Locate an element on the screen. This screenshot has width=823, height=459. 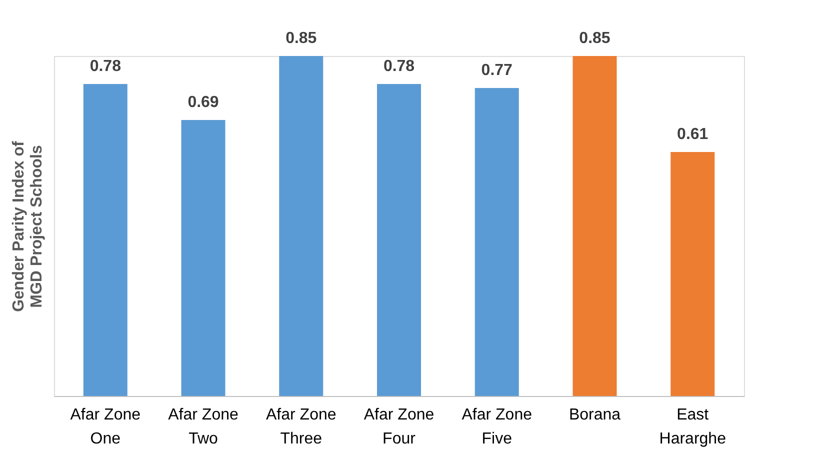
data-label: 0.61 is located at coordinates (692, 134).